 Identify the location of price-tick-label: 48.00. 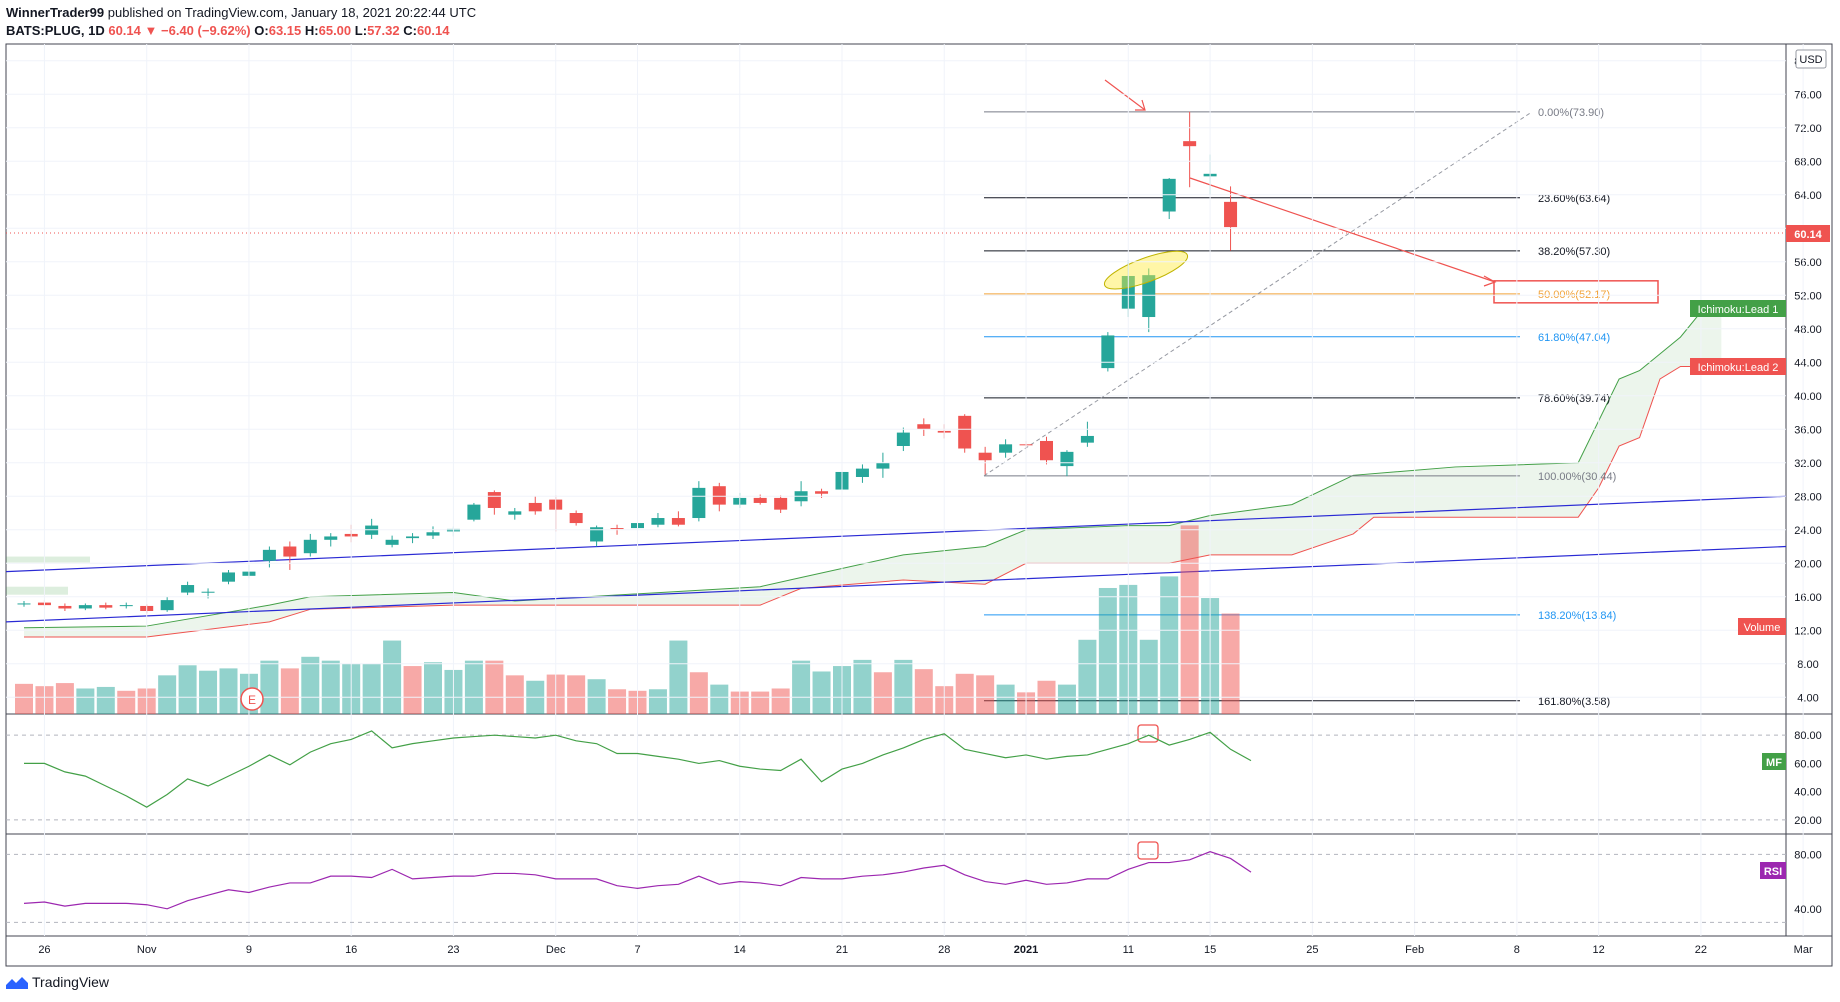
(1808, 330).